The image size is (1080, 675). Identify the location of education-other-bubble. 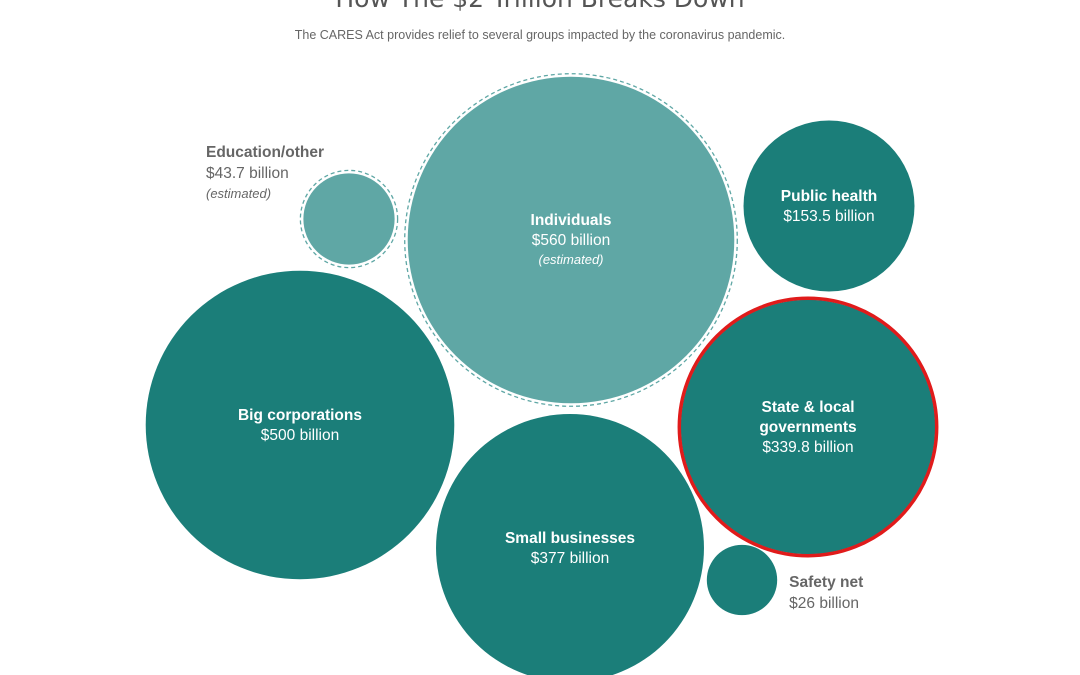
(349, 219).